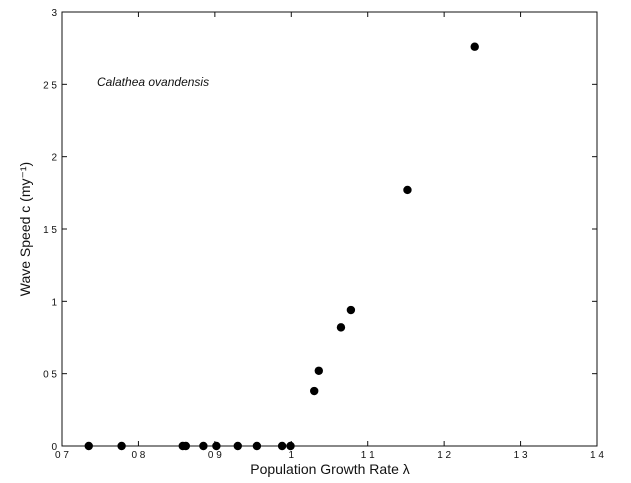  I want to click on x-tick-label: 1, so click(292, 455).